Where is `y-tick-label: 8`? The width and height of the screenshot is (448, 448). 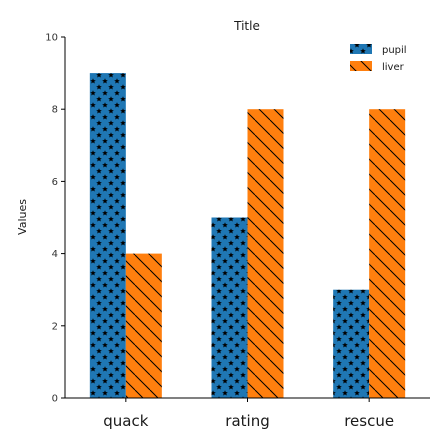
y-tick-label: 8 is located at coordinates (55, 110).